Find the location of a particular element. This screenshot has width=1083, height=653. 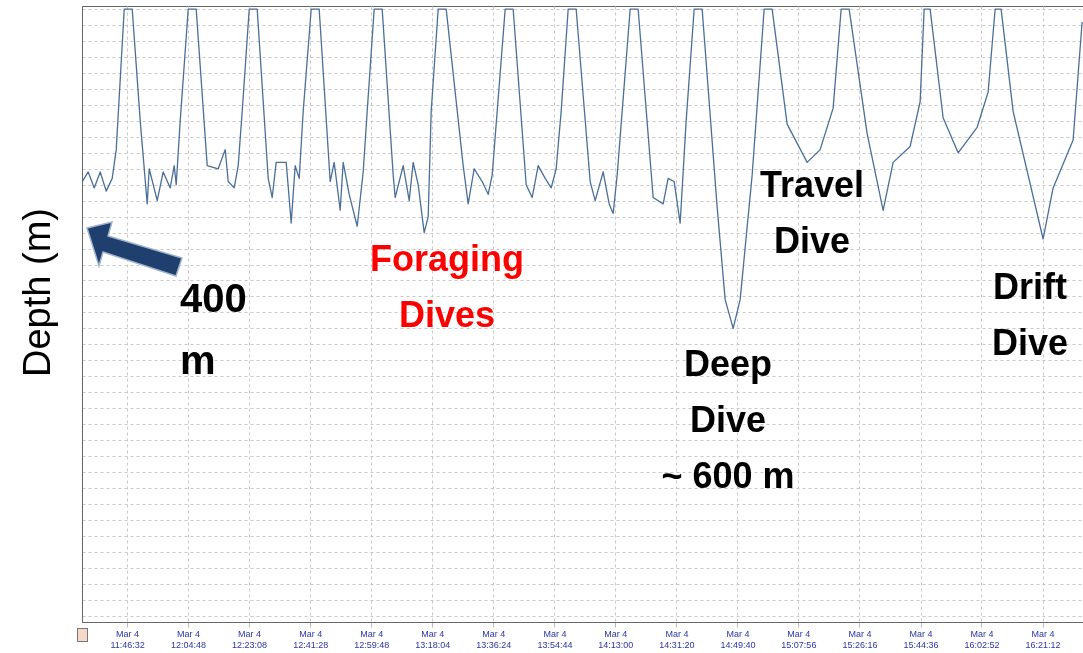

annotation: Travel Dive is located at coordinates (812, 212).